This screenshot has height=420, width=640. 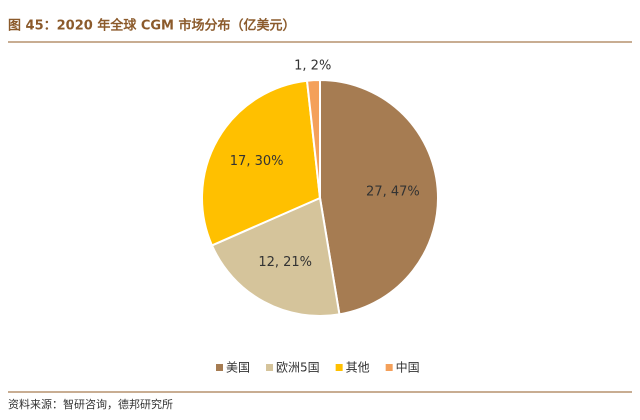 I want to click on data-label: 12, 21%, so click(x=285, y=262).